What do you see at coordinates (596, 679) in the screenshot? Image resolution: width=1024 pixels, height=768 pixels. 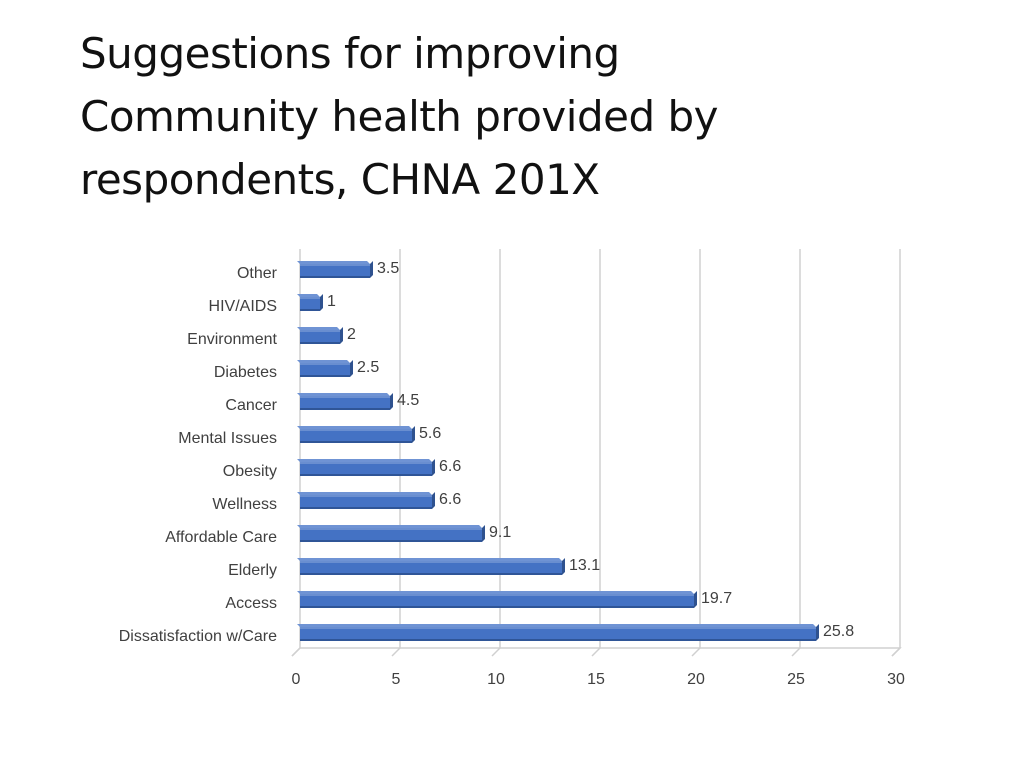 I see `x-tick-label: 15` at bounding box center [596, 679].